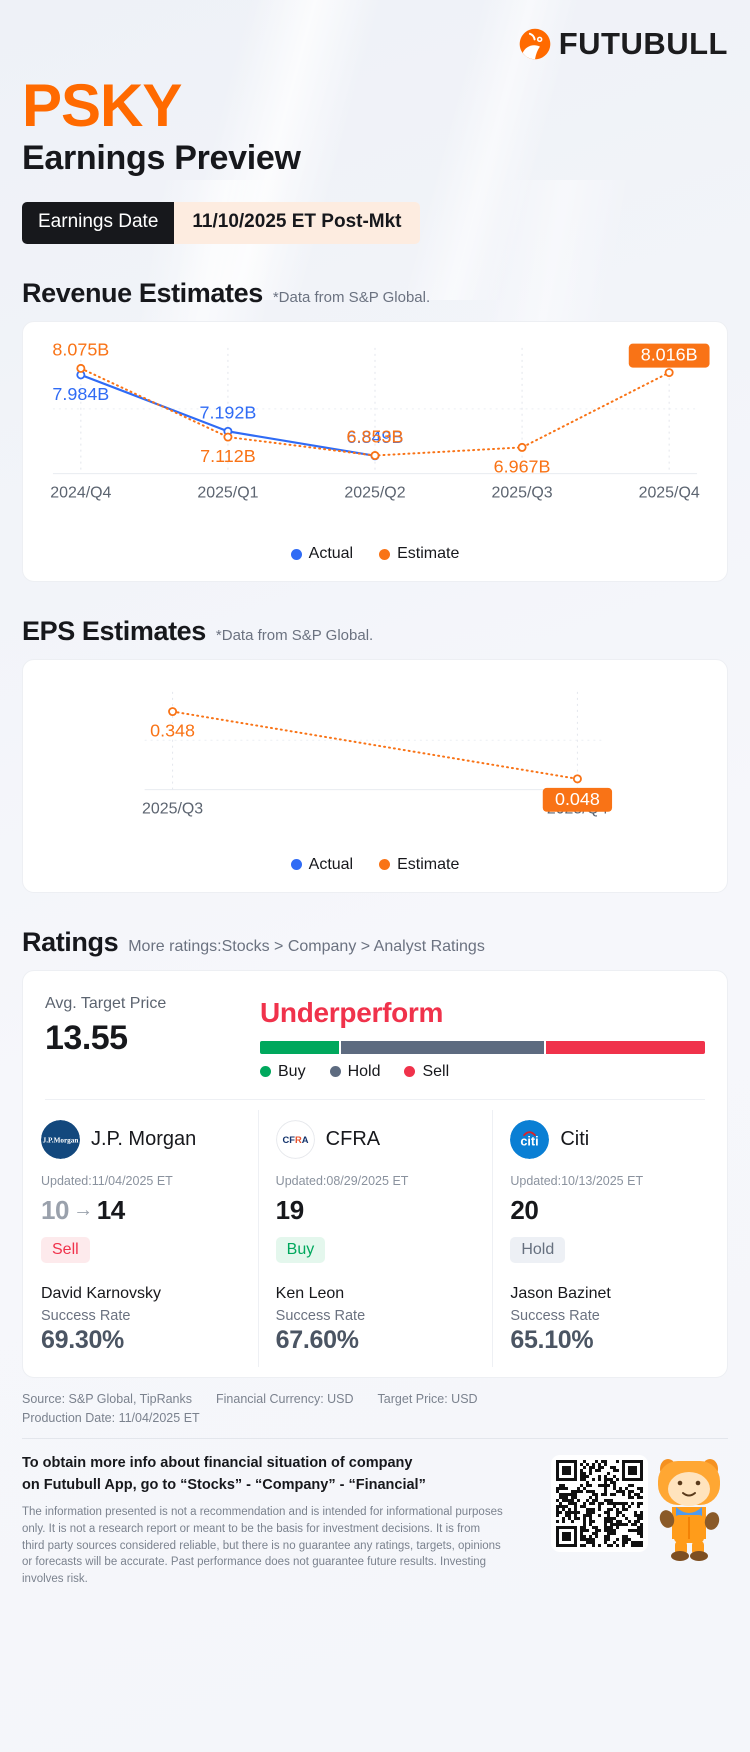 This screenshot has height=1752, width=750. Describe the element at coordinates (292, 1071) in the screenshot. I see `bar-legend-label-buy: Buy` at that location.